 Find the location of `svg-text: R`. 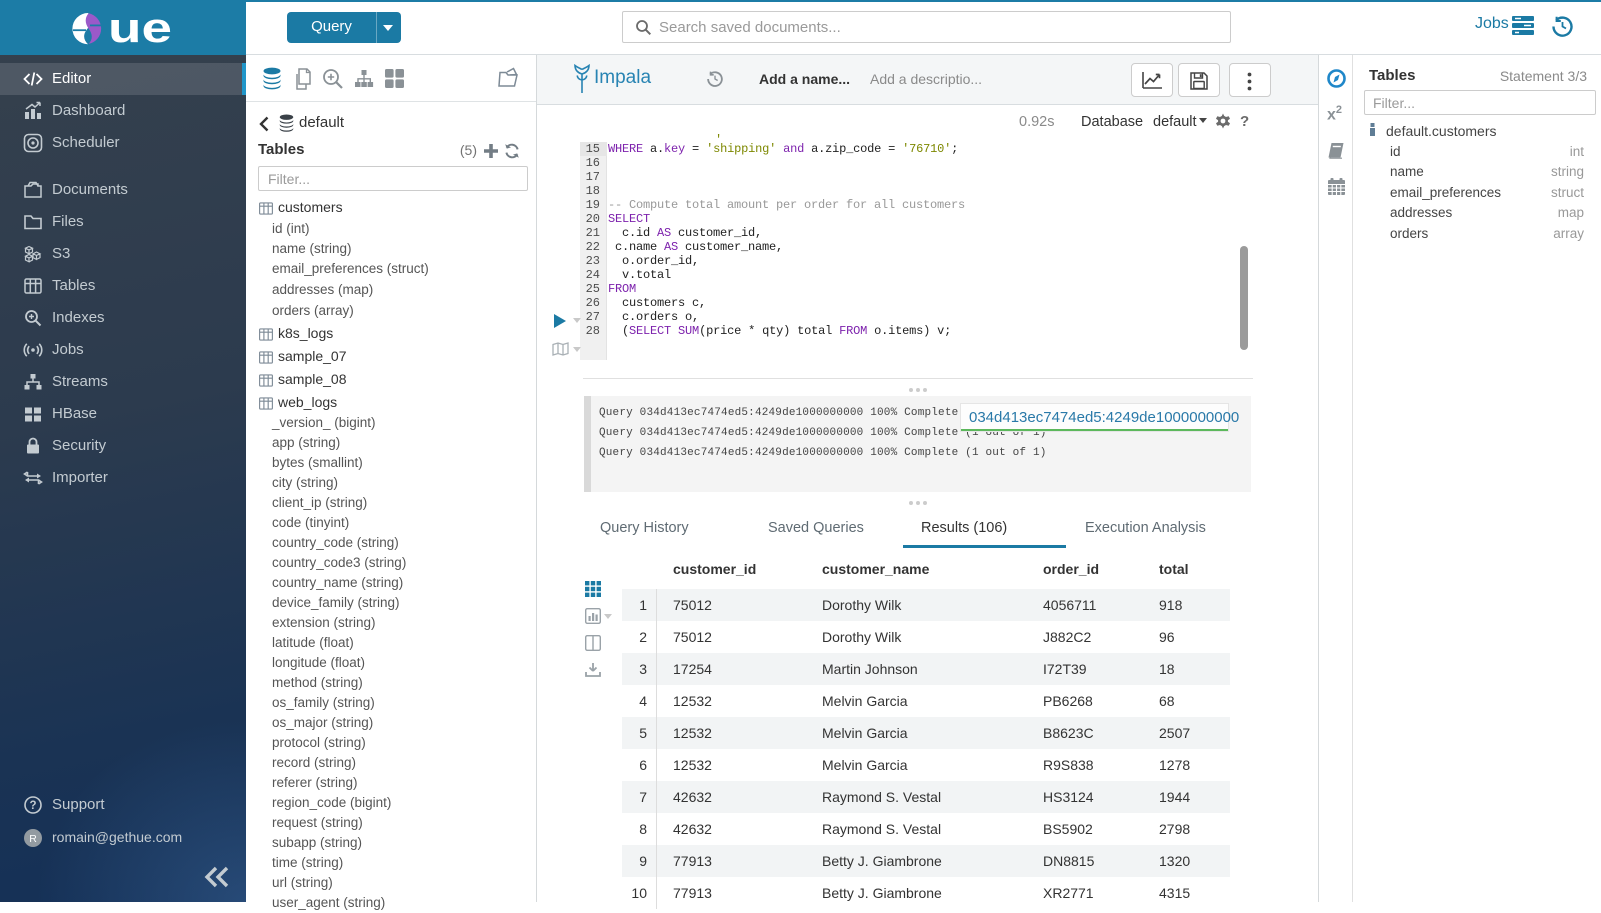

svg-text: R is located at coordinates (33, 839).